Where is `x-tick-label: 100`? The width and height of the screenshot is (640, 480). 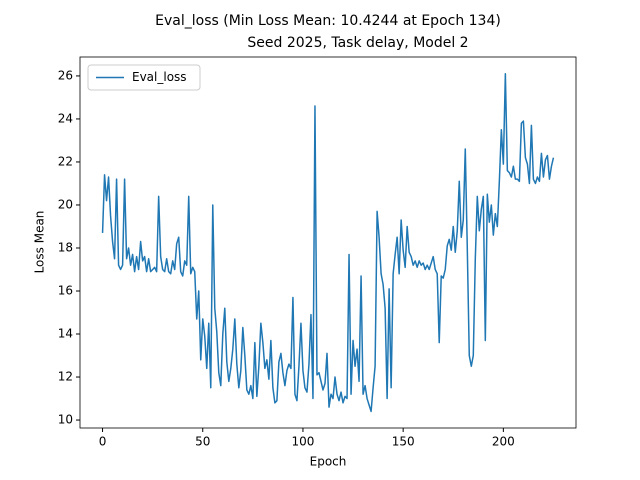 x-tick-label: 100 is located at coordinates (302, 442).